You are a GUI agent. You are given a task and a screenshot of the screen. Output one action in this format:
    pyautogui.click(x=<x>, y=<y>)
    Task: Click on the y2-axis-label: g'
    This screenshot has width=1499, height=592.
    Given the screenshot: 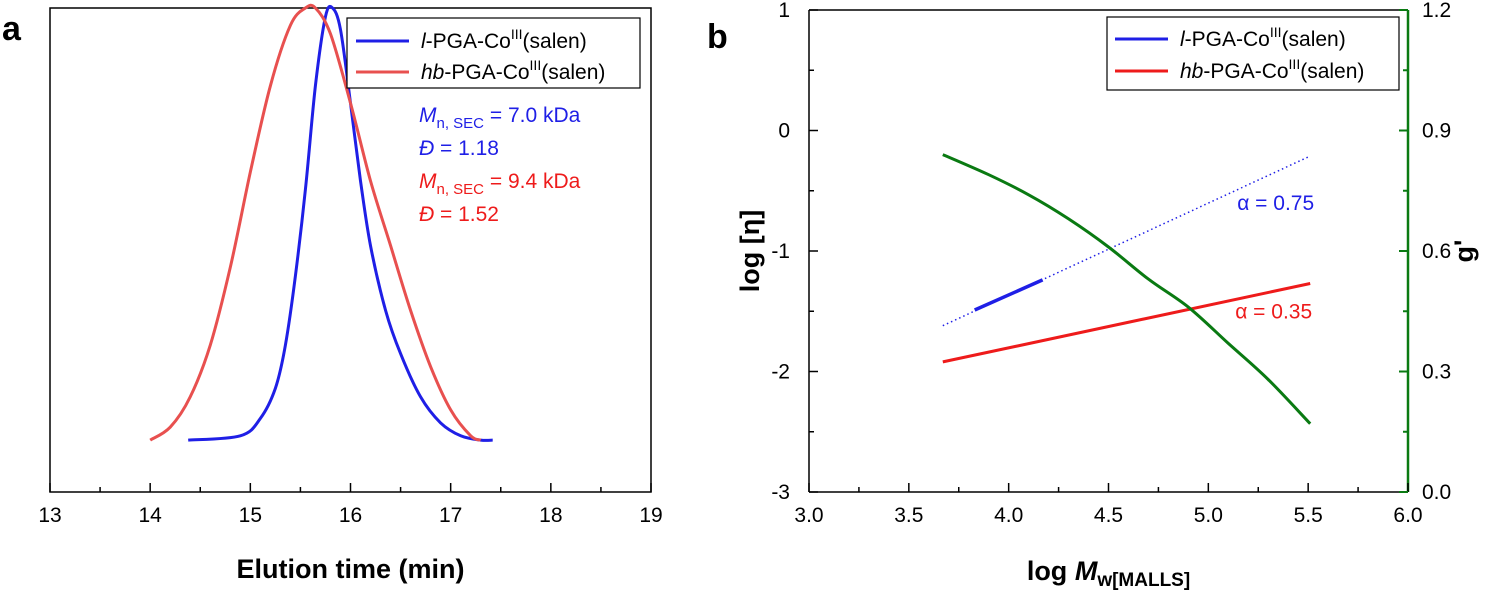 What is the action you would take?
    pyautogui.click(x=1464, y=251)
    